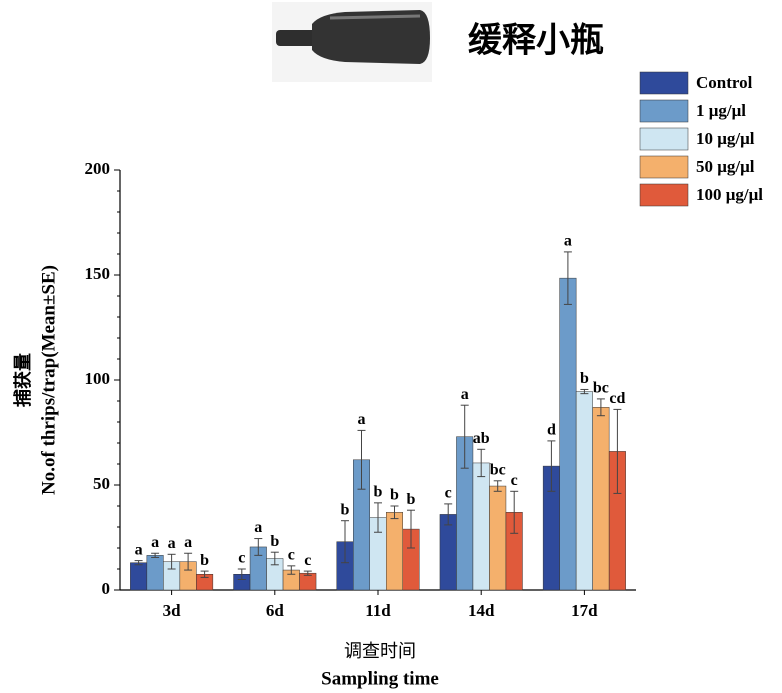 The image size is (782, 693). What do you see at coordinates (725, 166) in the screenshot?
I see `legend-label: 50 μg/μl` at bounding box center [725, 166].